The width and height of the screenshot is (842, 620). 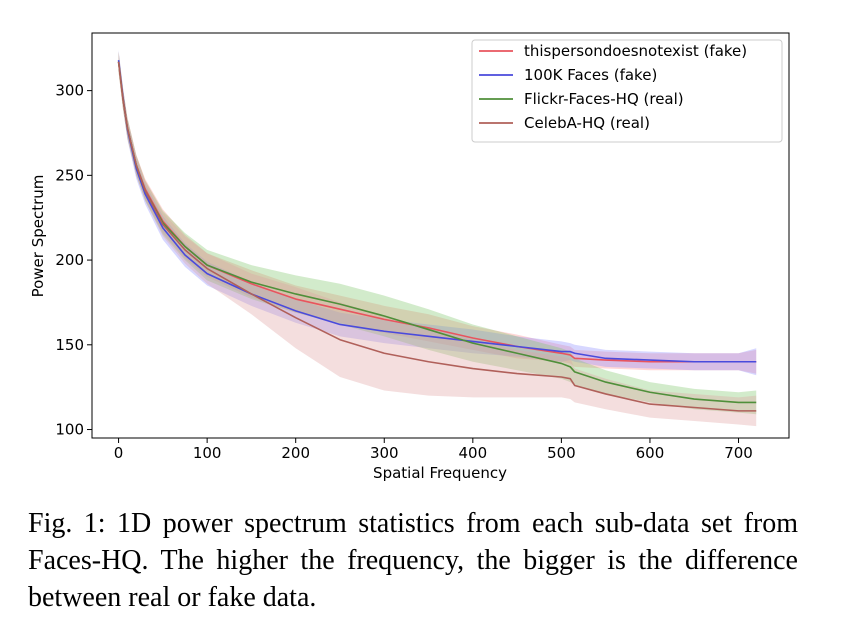 I want to click on x-tick-label: 0, so click(x=119, y=453).